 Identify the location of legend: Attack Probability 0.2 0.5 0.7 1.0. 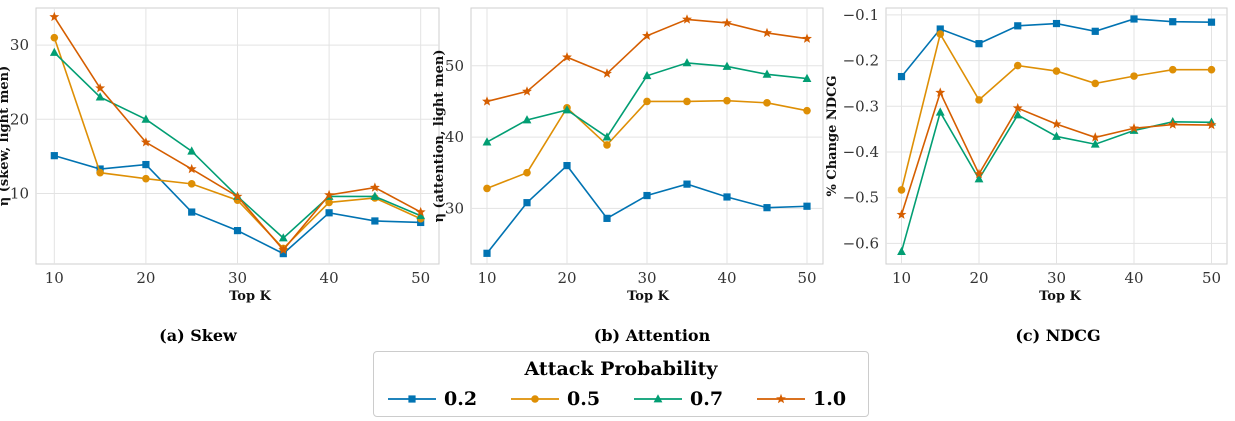
(621, 384).